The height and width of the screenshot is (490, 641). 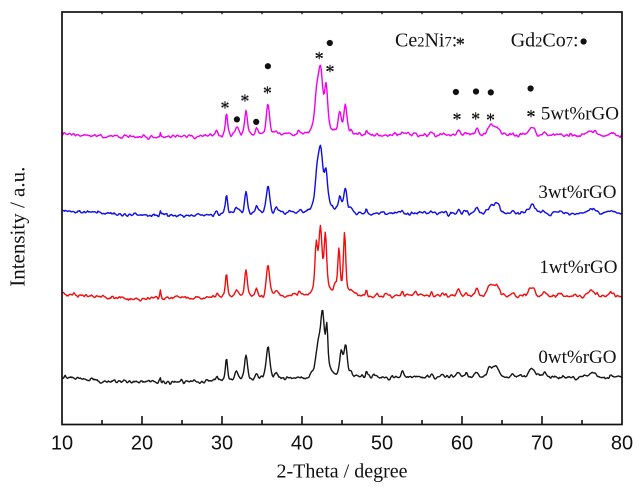 What do you see at coordinates (62, 444) in the screenshot?
I see `svg-text: 10` at bounding box center [62, 444].